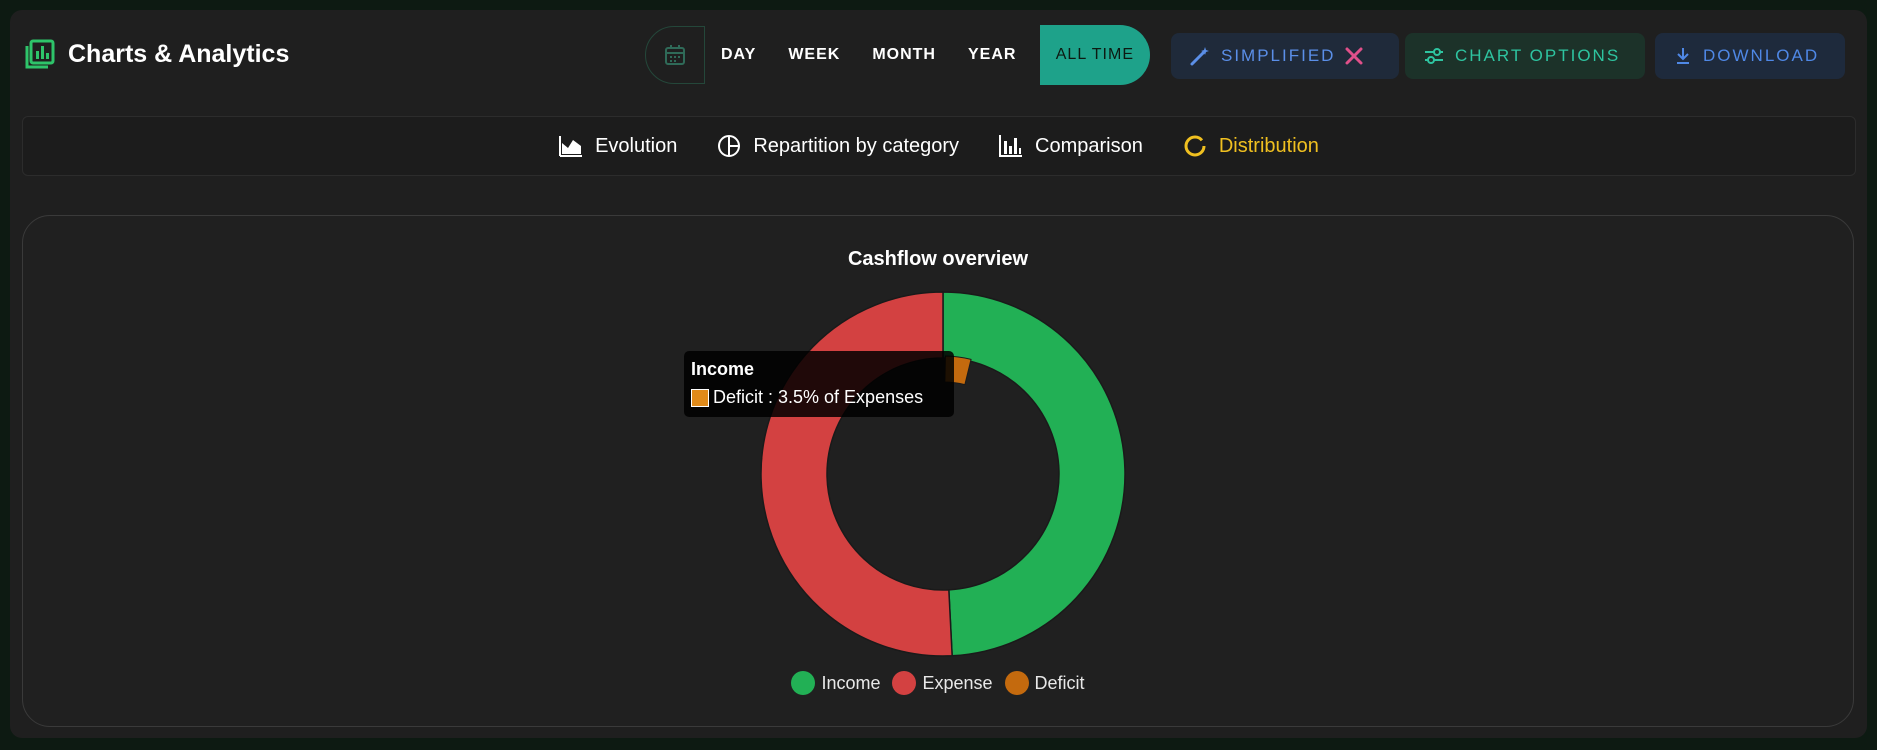 The height and width of the screenshot is (750, 1877). Describe the element at coordinates (957, 682) in the screenshot. I see `legend-label-expense: Expense` at that location.